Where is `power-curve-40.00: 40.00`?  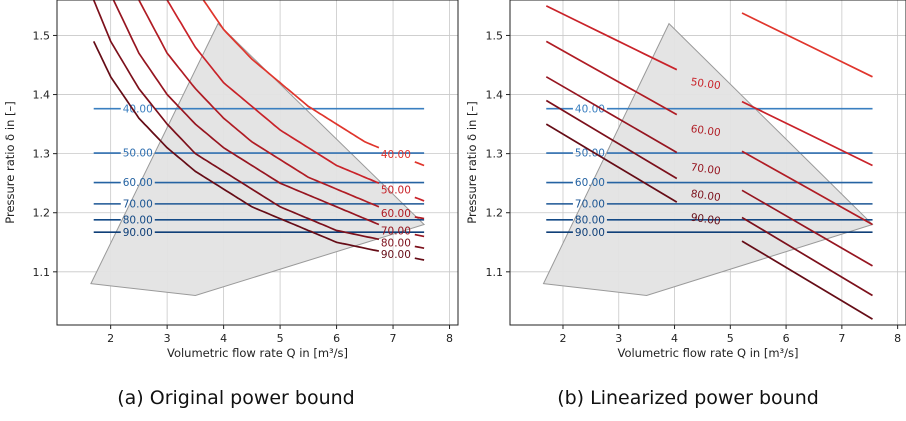
power-curve-40.00: 40.00 is located at coordinates (313, 83).